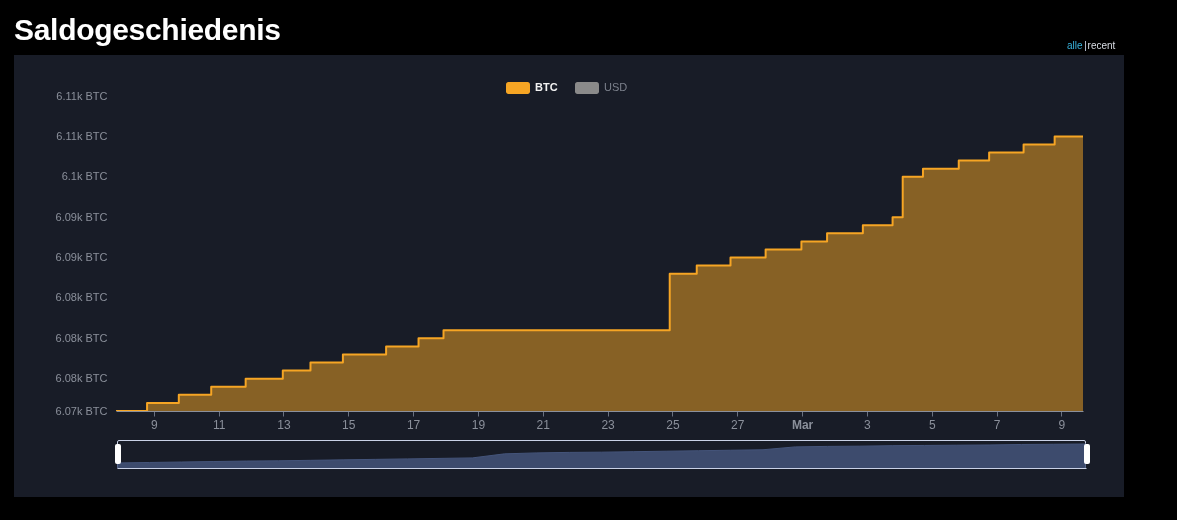  Describe the element at coordinates (413, 424) in the screenshot. I see `x-tick-label: 17` at that location.